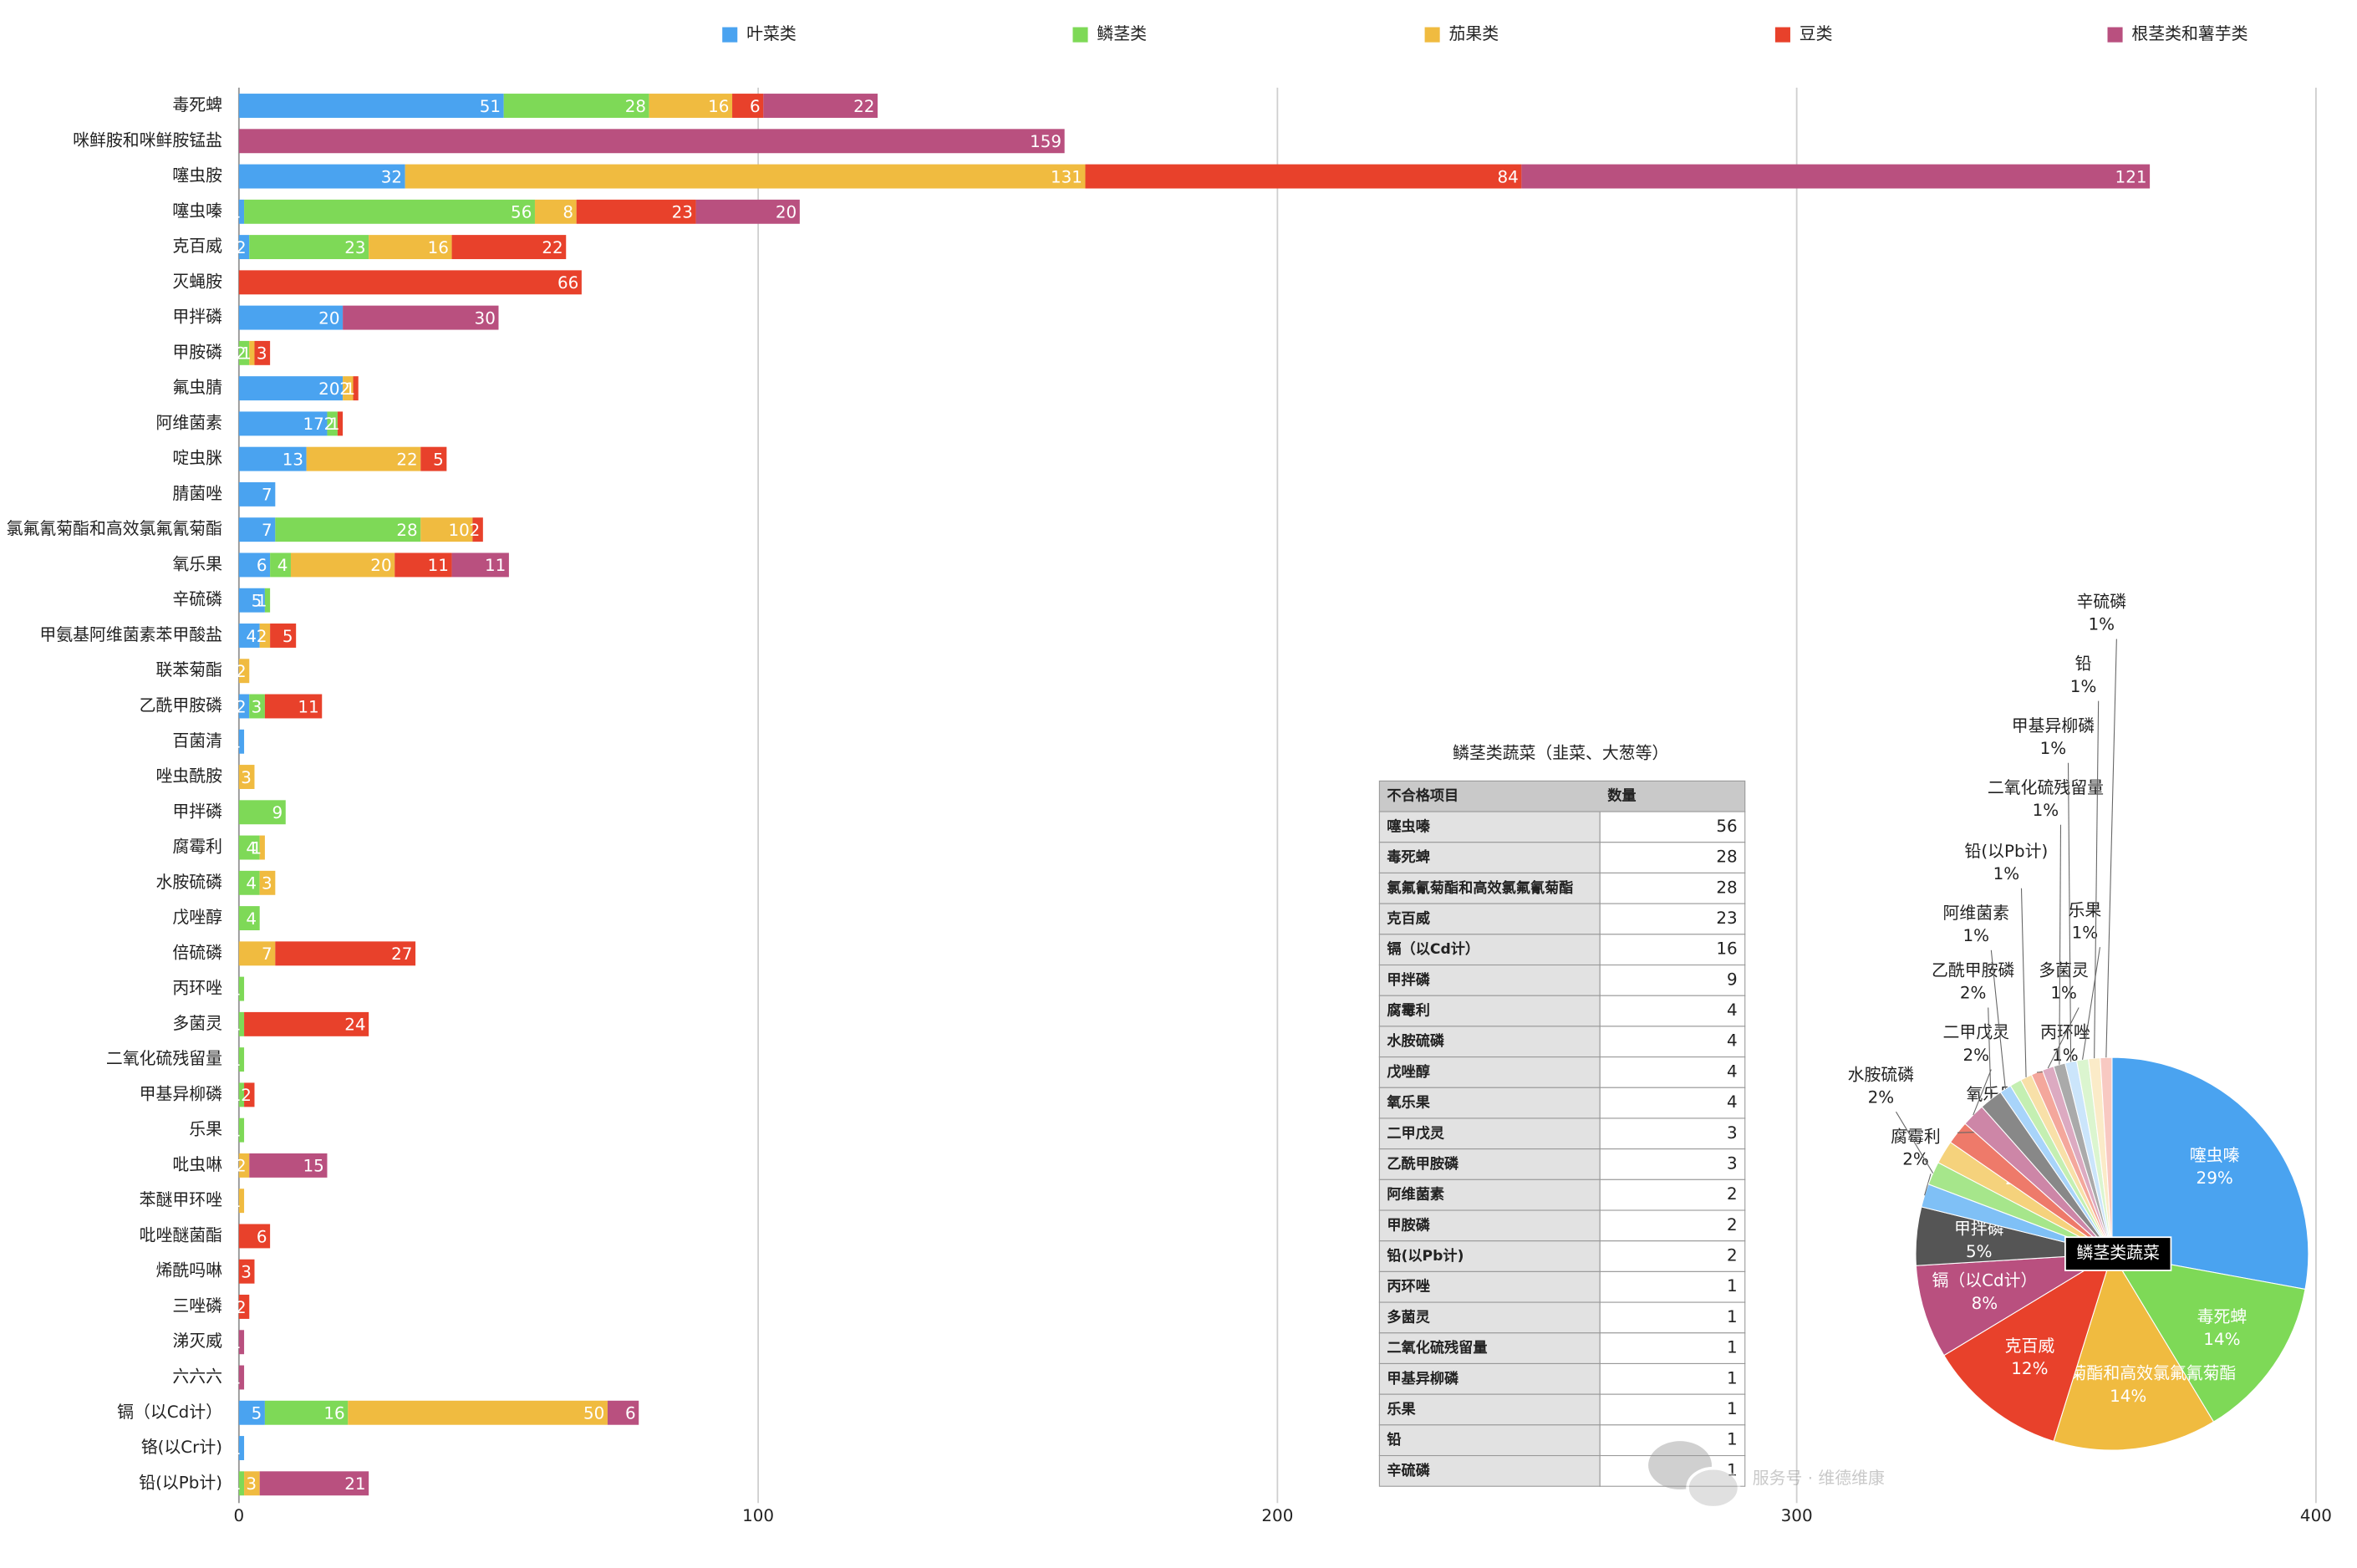 The image size is (2357, 1568). What do you see at coordinates (181, 705) in the screenshot?
I see `y-tick-label: 乙酰甲胺磷` at bounding box center [181, 705].